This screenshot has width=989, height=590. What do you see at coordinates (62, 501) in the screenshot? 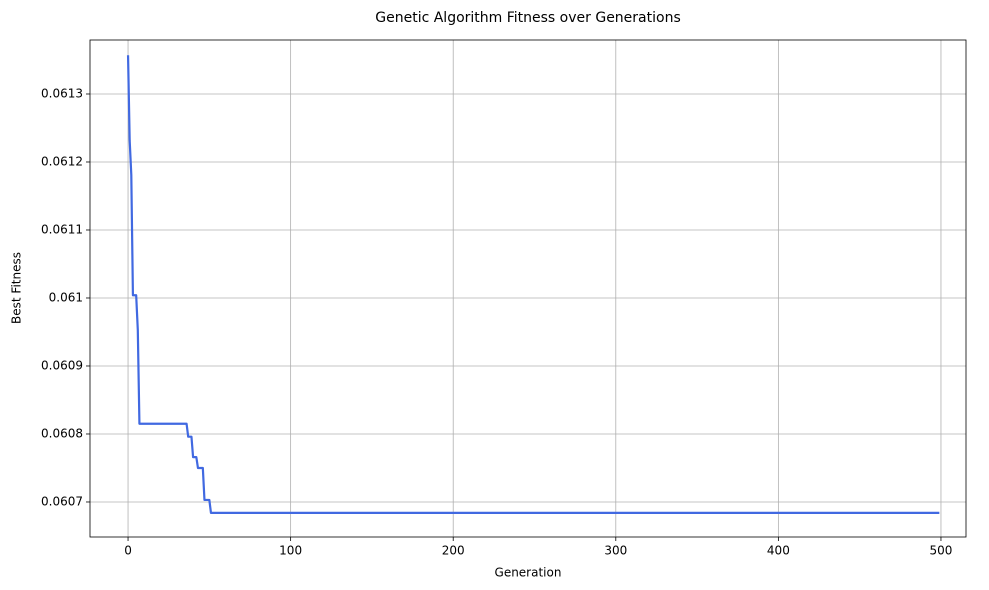
I see `y-tick-label: 0.0607` at bounding box center [62, 501].